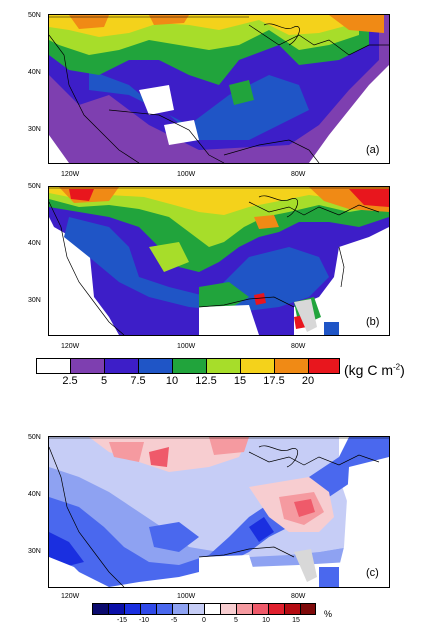 Image resolution: width=430 pixels, height=640 pixels. What do you see at coordinates (372, 573) in the screenshot?
I see `panel-label-c: (c)` at bounding box center [372, 573].